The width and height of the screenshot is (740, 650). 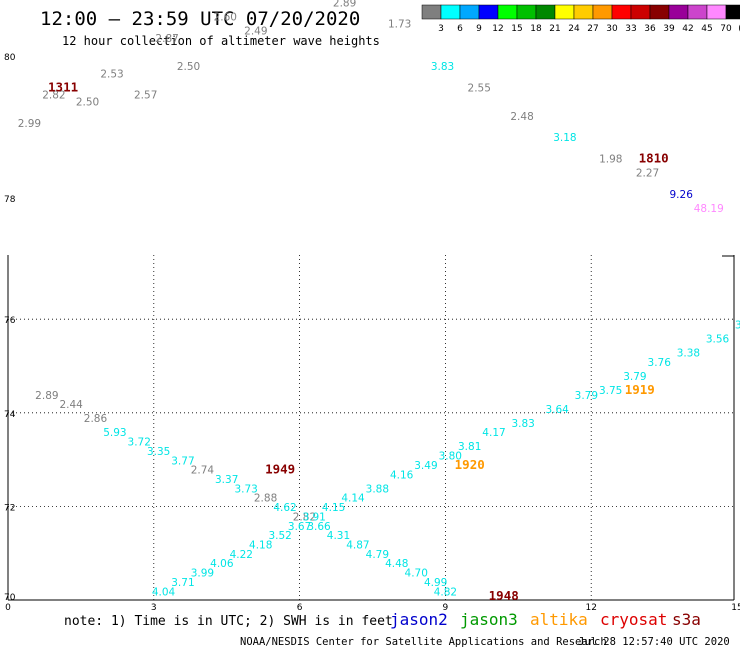 I want to click on pass-time-label: 1311, so click(x=63, y=87).